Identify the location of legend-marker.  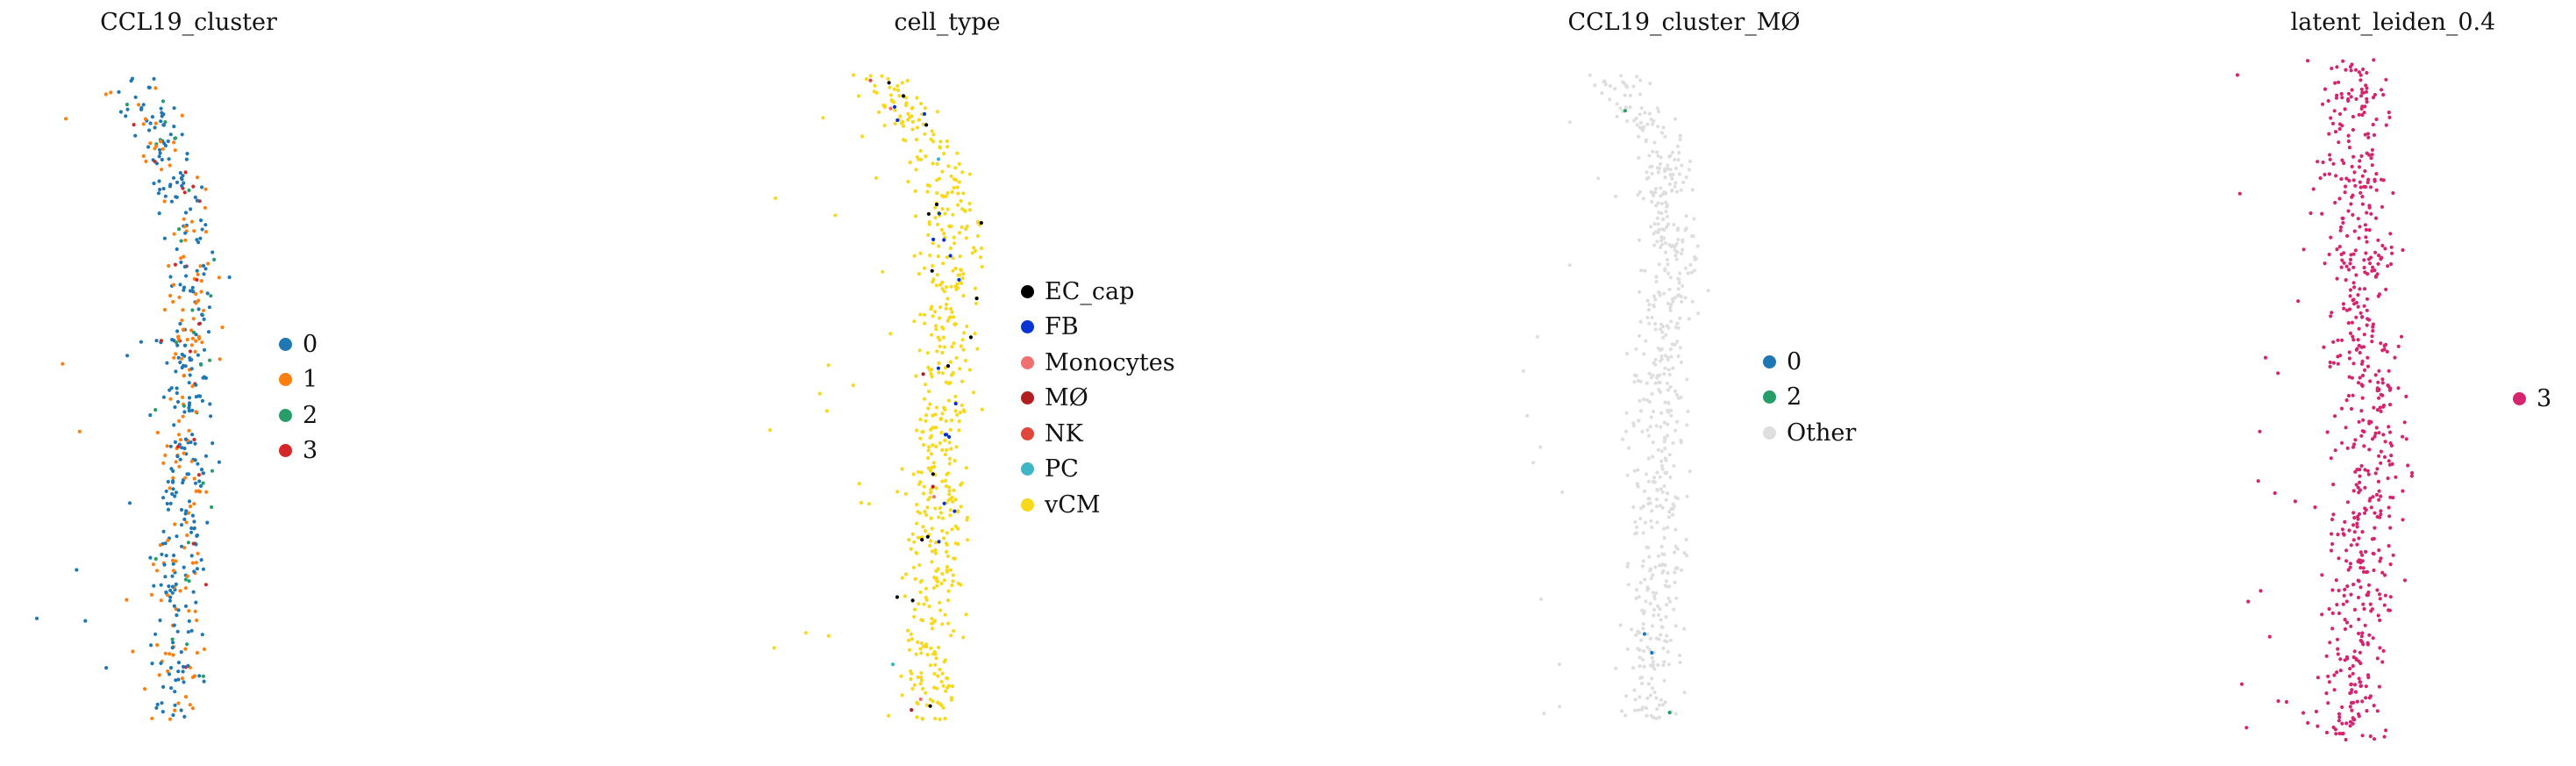
(1028, 398).